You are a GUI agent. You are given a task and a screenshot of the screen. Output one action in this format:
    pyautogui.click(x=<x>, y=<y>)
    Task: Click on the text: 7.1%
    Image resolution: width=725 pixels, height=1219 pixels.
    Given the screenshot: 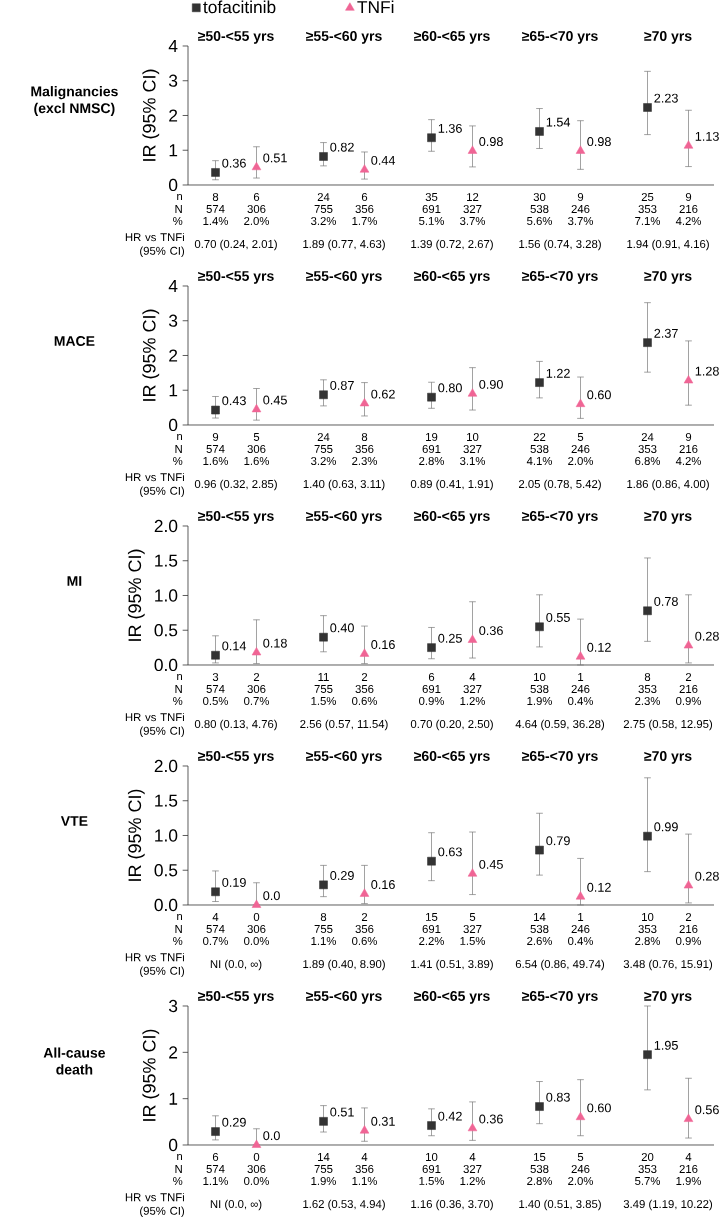 What is the action you would take?
    pyautogui.click(x=648, y=221)
    